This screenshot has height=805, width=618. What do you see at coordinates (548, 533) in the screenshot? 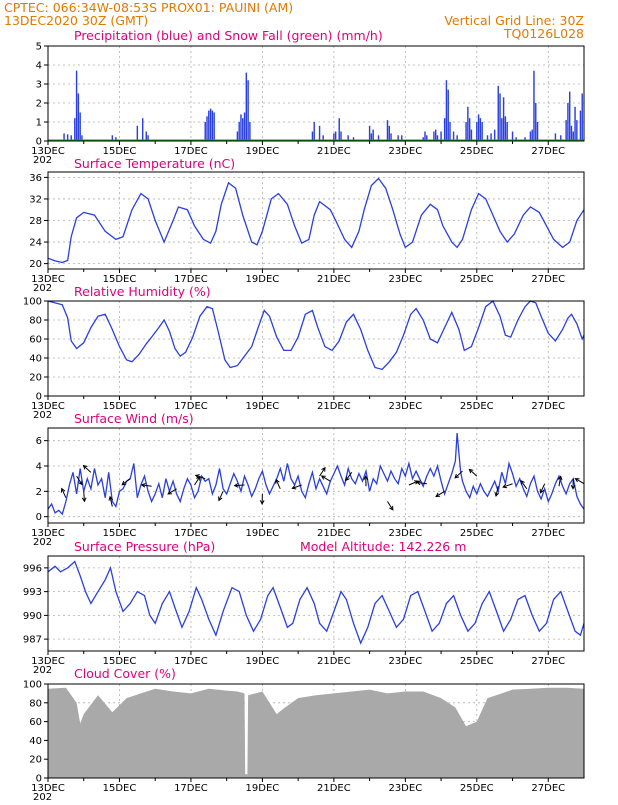
I see `wind-xtick-label: 27DEC` at bounding box center [548, 533].